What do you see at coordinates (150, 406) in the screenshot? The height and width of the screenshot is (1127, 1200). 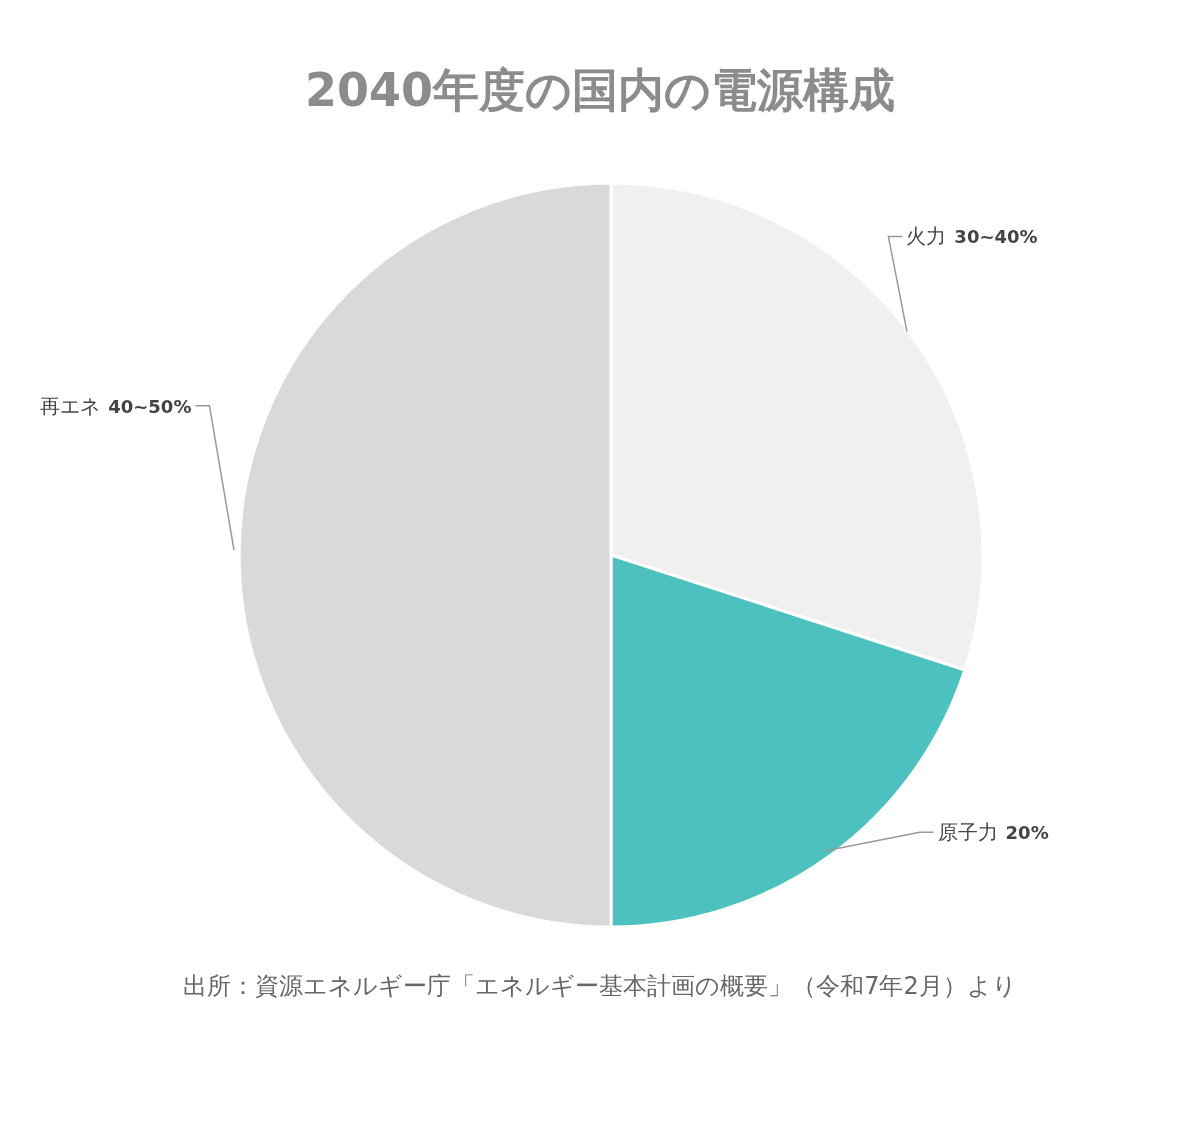 I see `data-label: 40~50%` at bounding box center [150, 406].